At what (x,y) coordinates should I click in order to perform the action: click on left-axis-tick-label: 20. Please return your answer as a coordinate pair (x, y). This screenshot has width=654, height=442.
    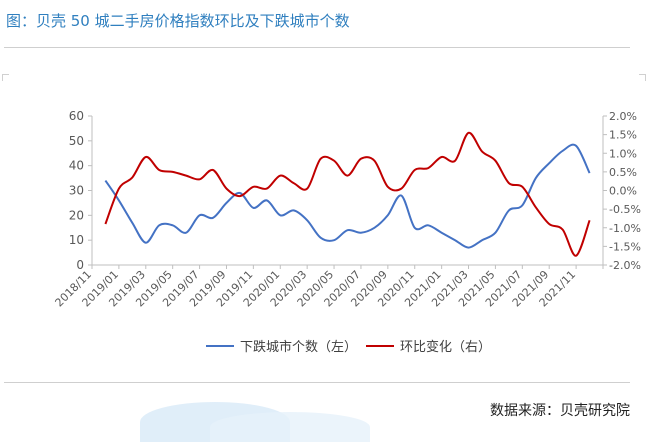
    Looking at the image, I should click on (76, 215).